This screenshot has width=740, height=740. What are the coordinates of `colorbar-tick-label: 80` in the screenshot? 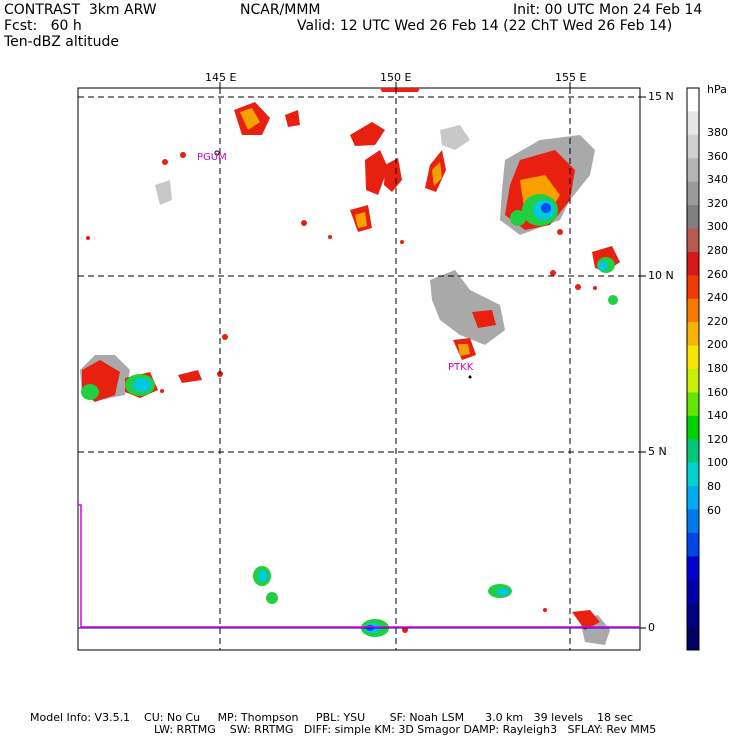 It's located at (714, 486).